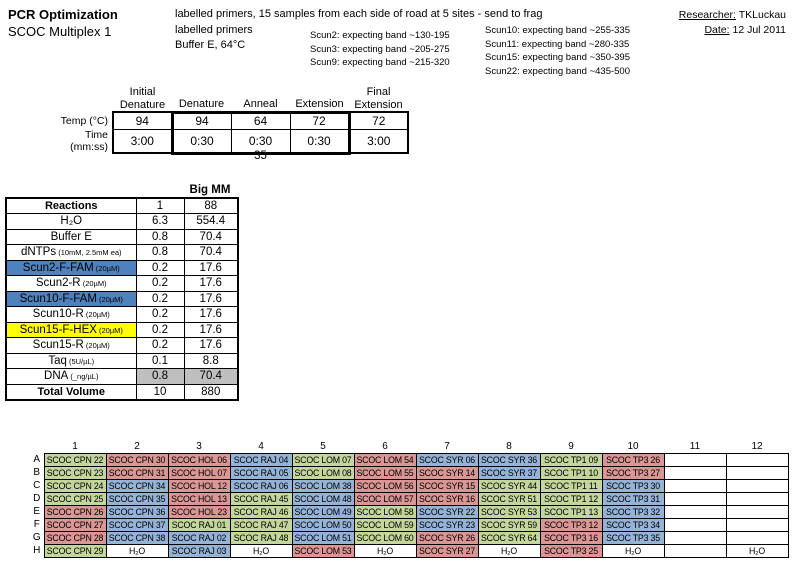  Describe the element at coordinates (36, 537) in the screenshot. I see `plate-row-header: G` at that location.